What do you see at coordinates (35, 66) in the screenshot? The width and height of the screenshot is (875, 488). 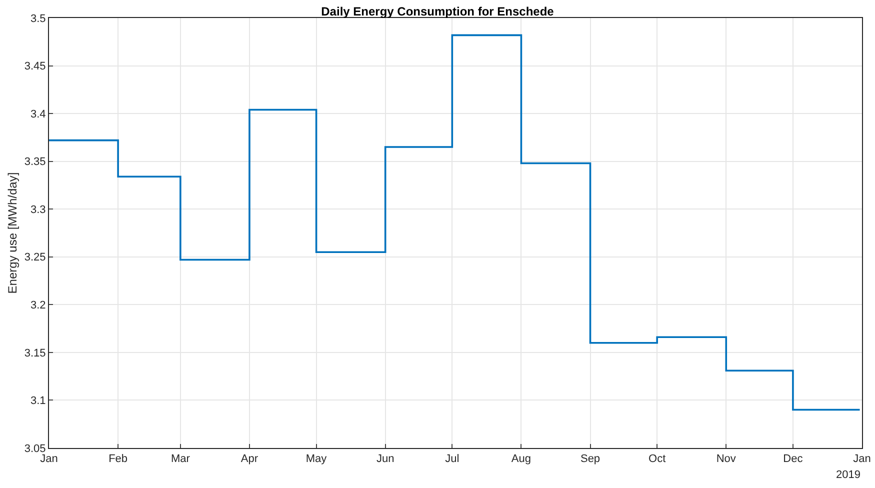 I see `y-tick-label: 3.45` at bounding box center [35, 66].